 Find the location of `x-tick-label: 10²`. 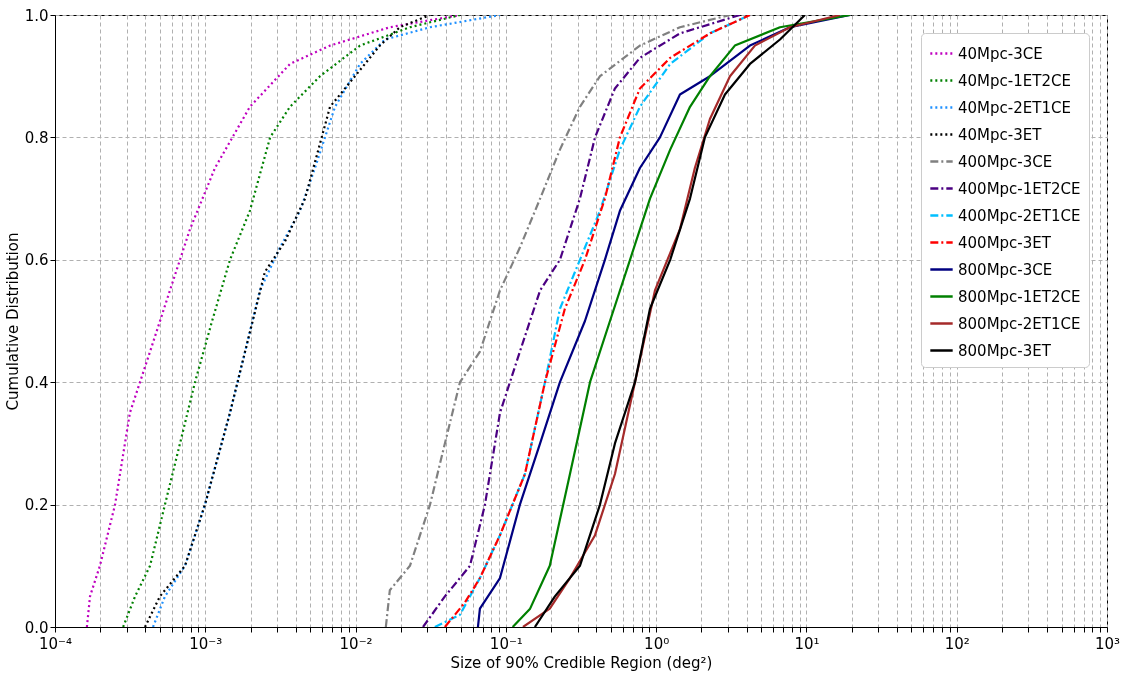

x-tick-label: 10² is located at coordinates (957, 643).